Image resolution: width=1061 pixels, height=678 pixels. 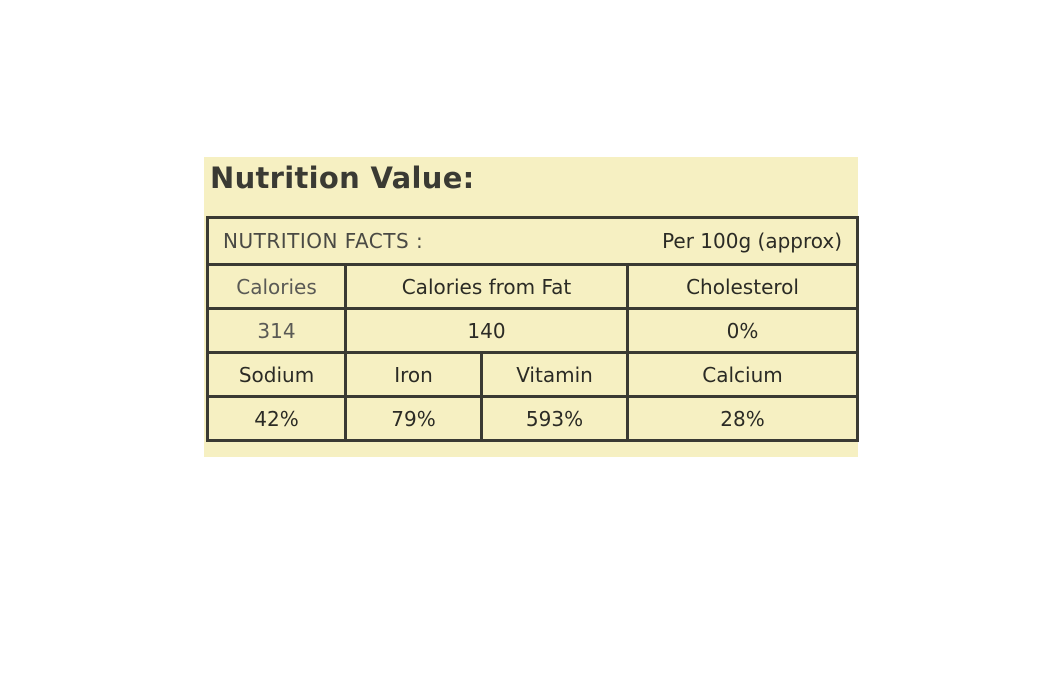 I want to click on facts-header-row: NUTRITION FACTS : Per 100g (approx), so click(x=532, y=241).